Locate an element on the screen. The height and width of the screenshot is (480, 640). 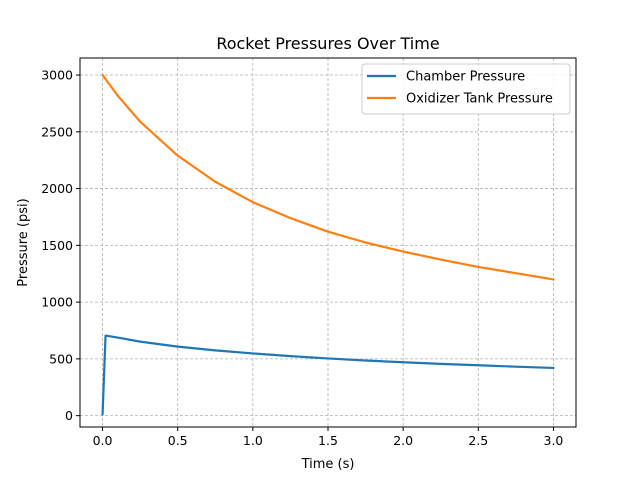
y-axis: 0 500 1000 1500 2000 2500 3000 is located at coordinates (60, 245).